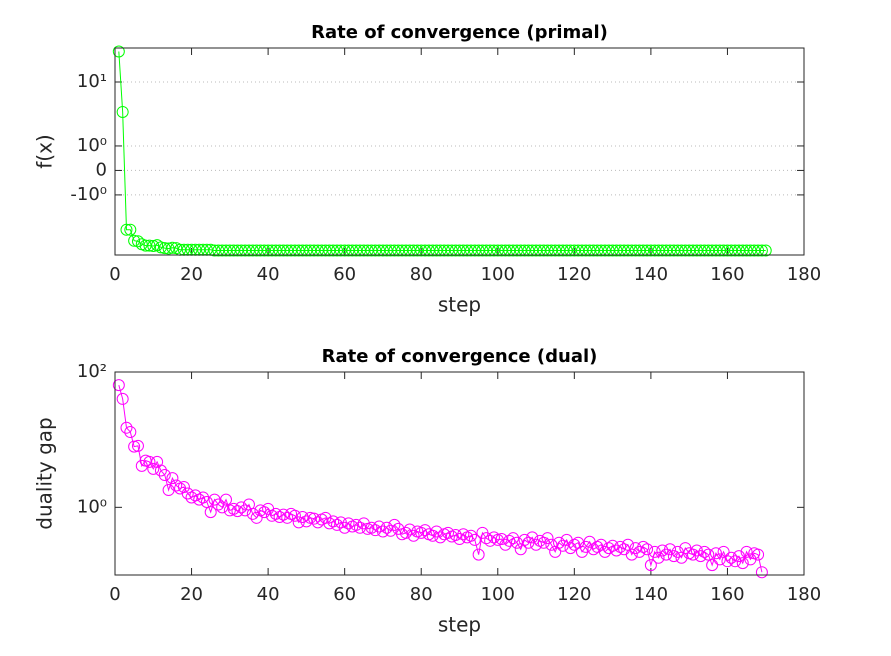 The height and width of the screenshot is (656, 891). Describe the element at coordinates (45, 151) in the screenshot. I see `y-axis-label: f(x)` at that location.